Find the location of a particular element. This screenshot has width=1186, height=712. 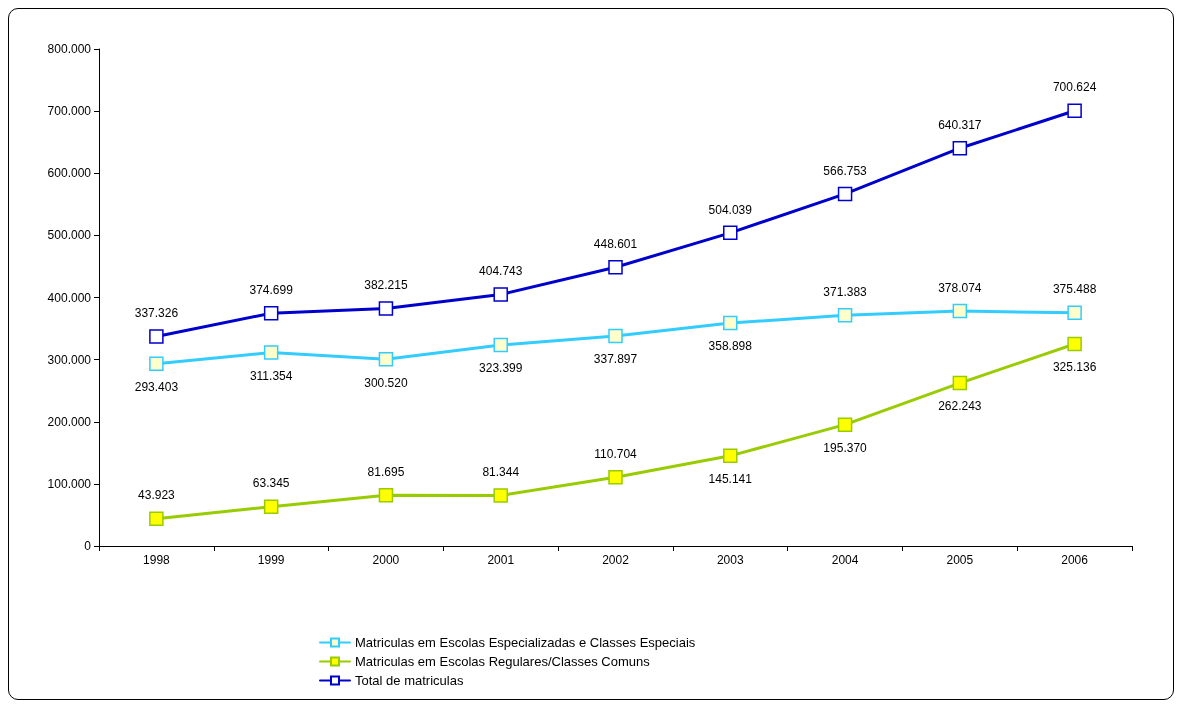

x-tick-label: 2002 is located at coordinates (616, 560).